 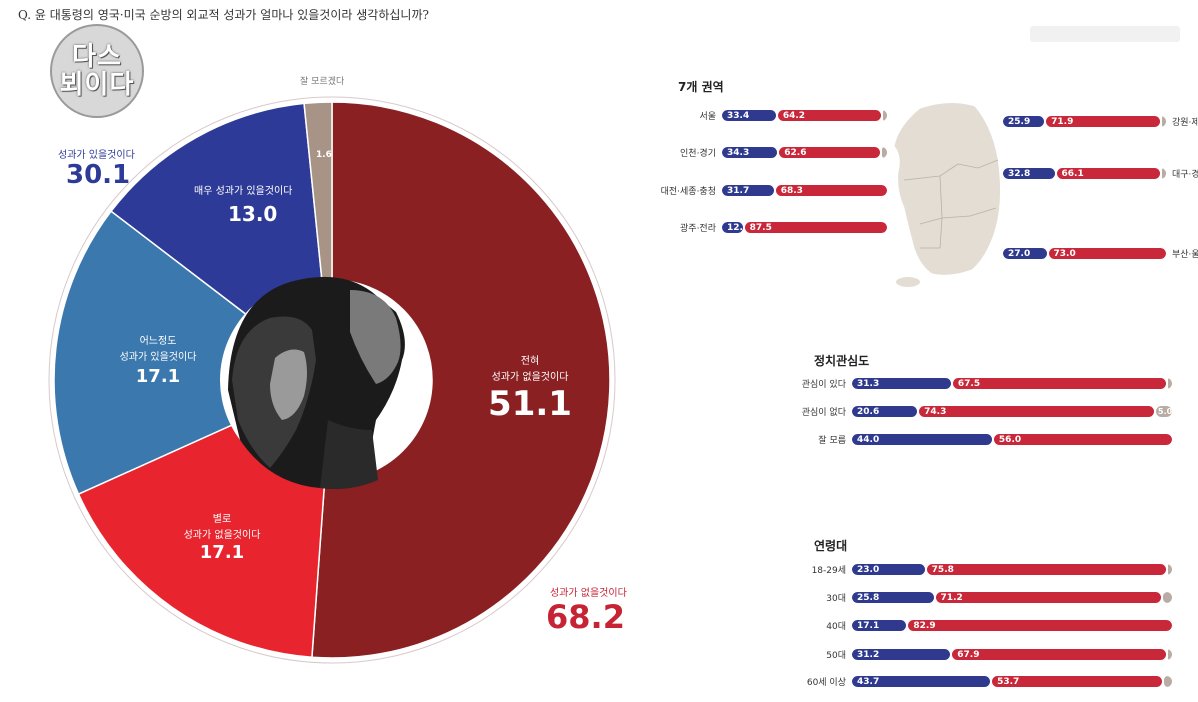 I want to click on age-row-1-rest, so click(x=1170, y=569).